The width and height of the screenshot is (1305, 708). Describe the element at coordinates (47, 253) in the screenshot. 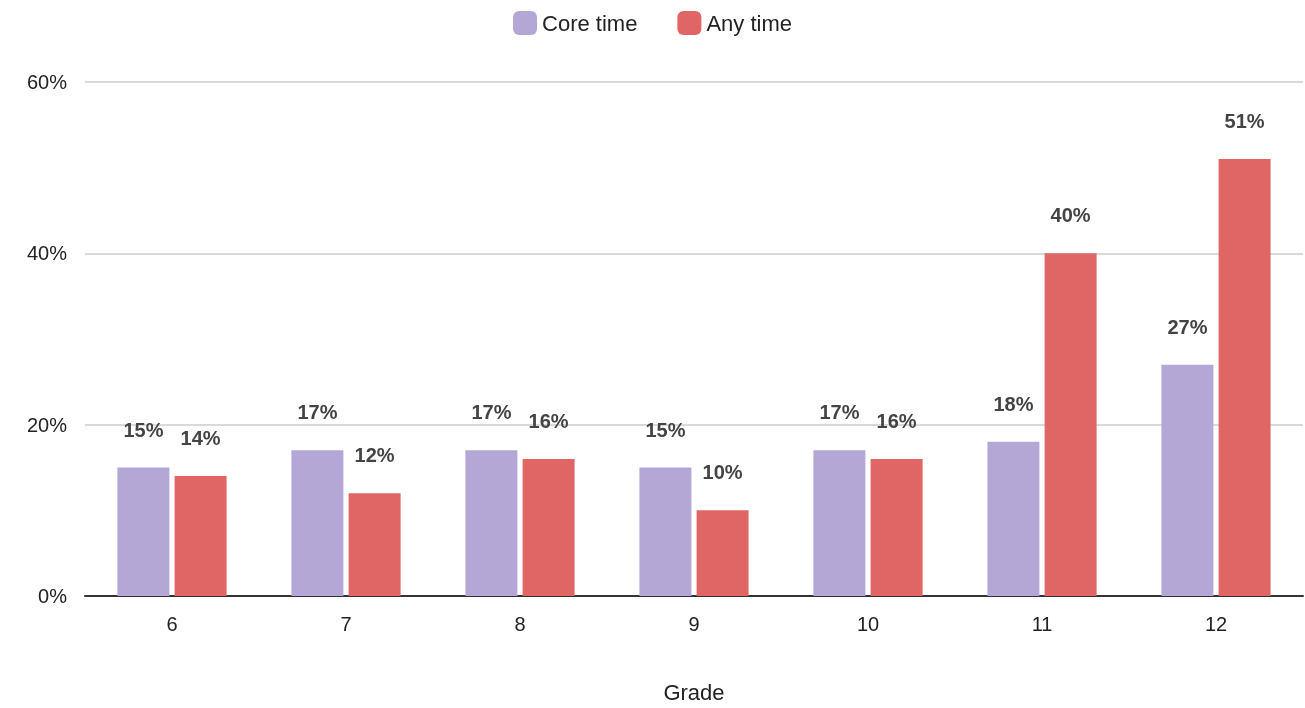

I see `y-tick-label: 40%` at that location.